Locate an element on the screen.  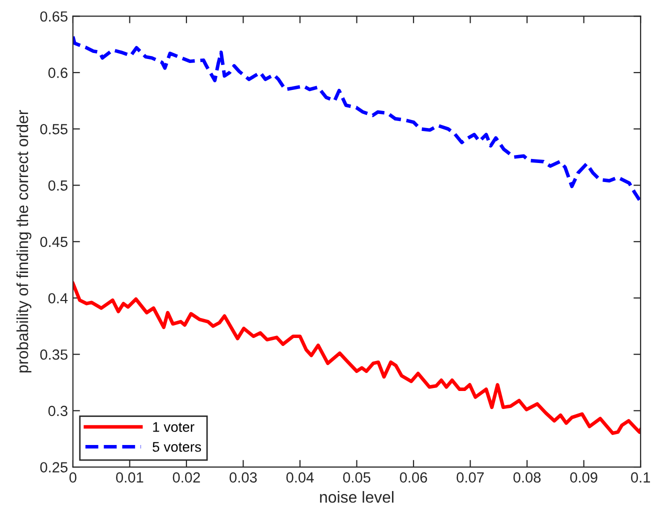
legend-label: 5 voters is located at coordinates (176, 447).